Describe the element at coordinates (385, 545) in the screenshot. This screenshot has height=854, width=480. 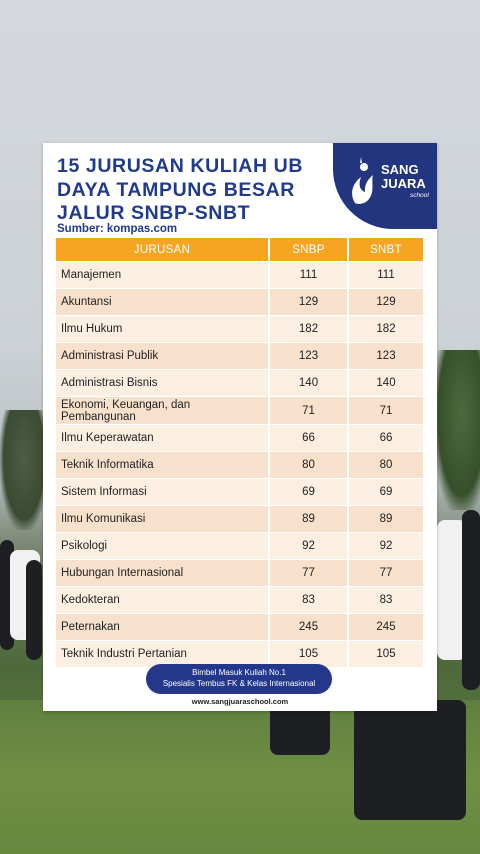
I see `cell-snbt: 92` at that location.